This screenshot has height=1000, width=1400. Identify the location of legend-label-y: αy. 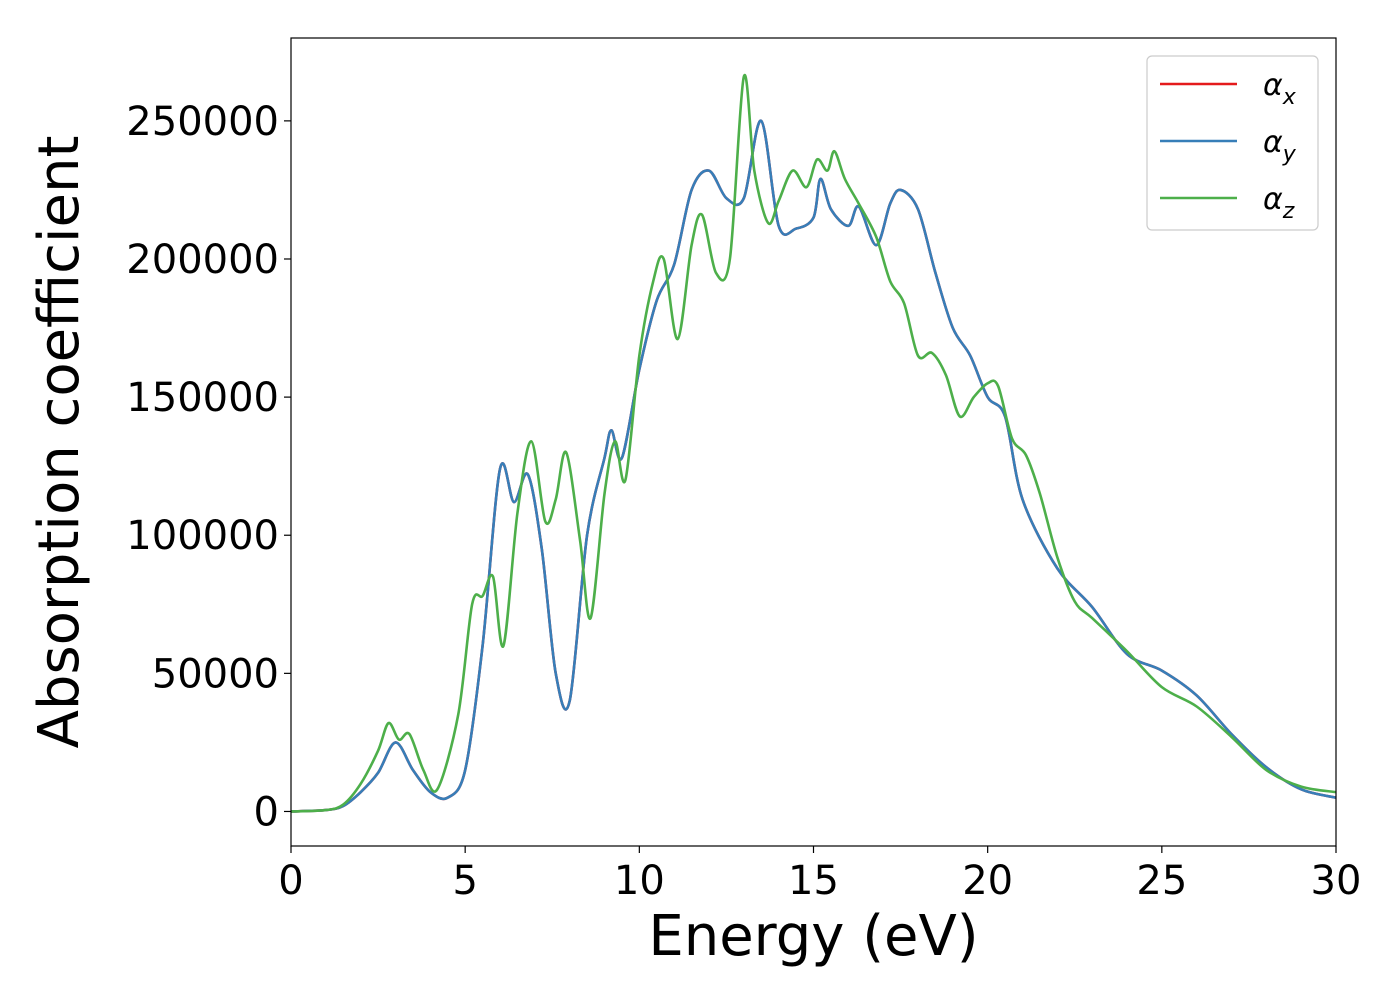
(1280, 146).